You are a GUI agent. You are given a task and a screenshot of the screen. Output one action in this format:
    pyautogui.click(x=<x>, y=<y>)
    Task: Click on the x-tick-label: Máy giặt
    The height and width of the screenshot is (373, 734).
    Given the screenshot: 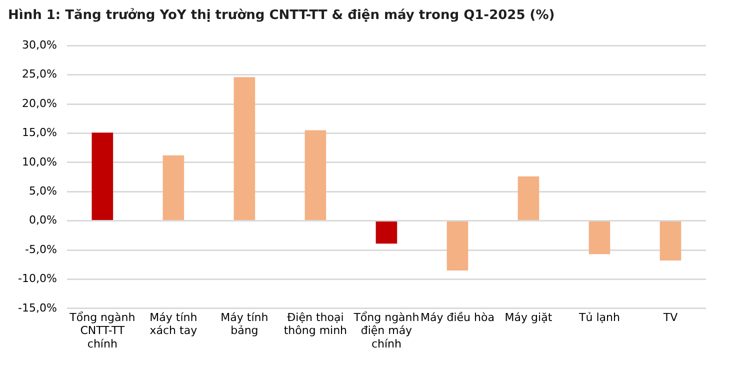 What is the action you would take?
    pyautogui.click(x=528, y=317)
    